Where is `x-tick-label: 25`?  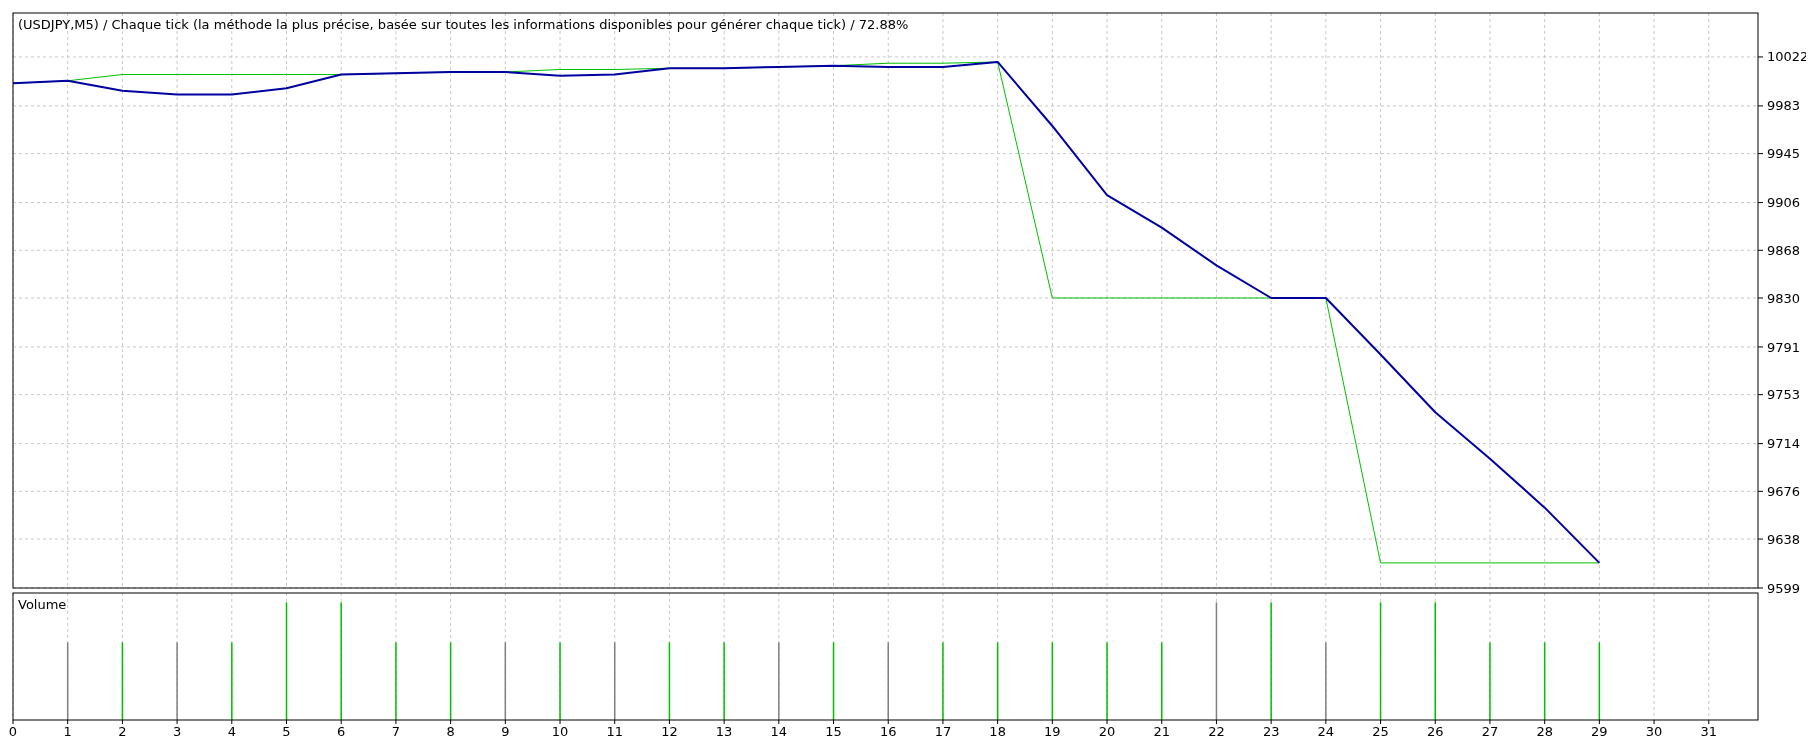
x-tick-label: 25 is located at coordinates (1380, 731).